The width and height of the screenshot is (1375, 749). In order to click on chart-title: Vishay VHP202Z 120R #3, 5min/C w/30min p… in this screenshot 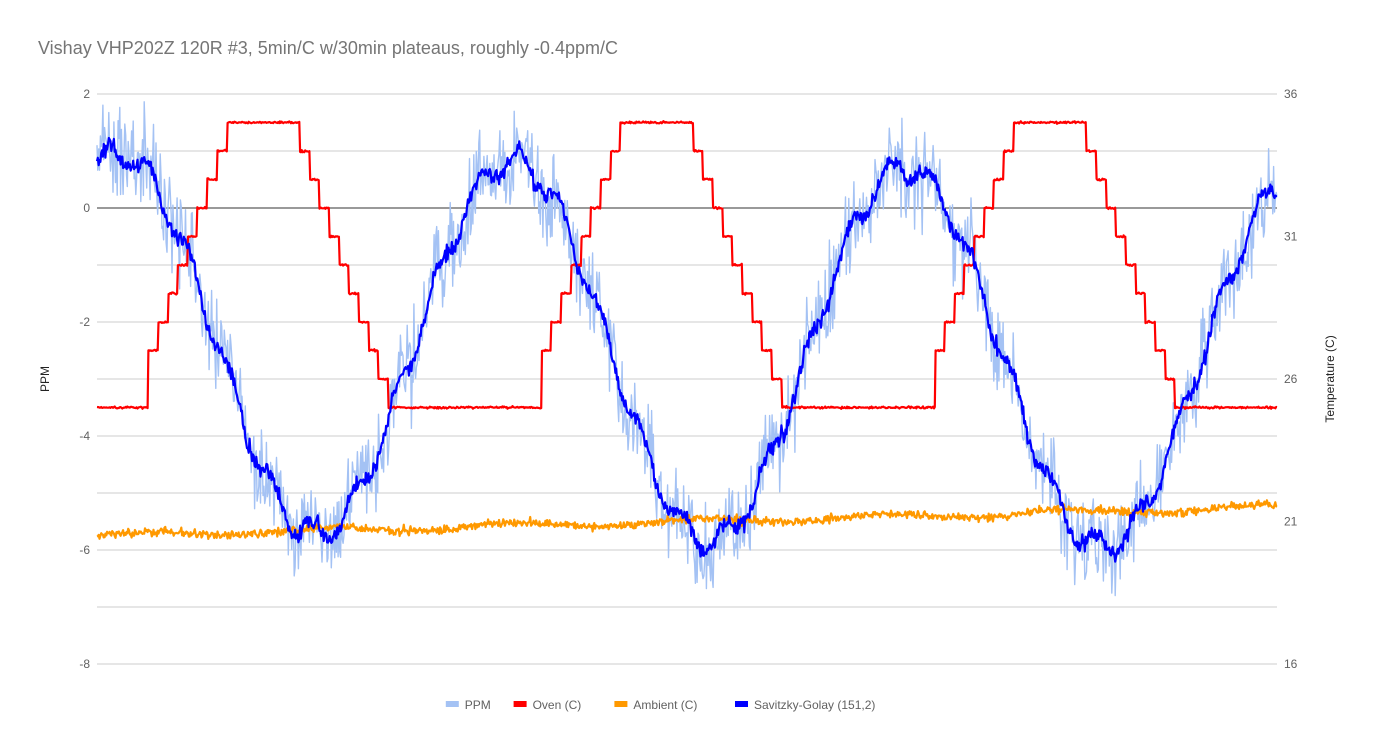, I will do `click(328, 48)`.